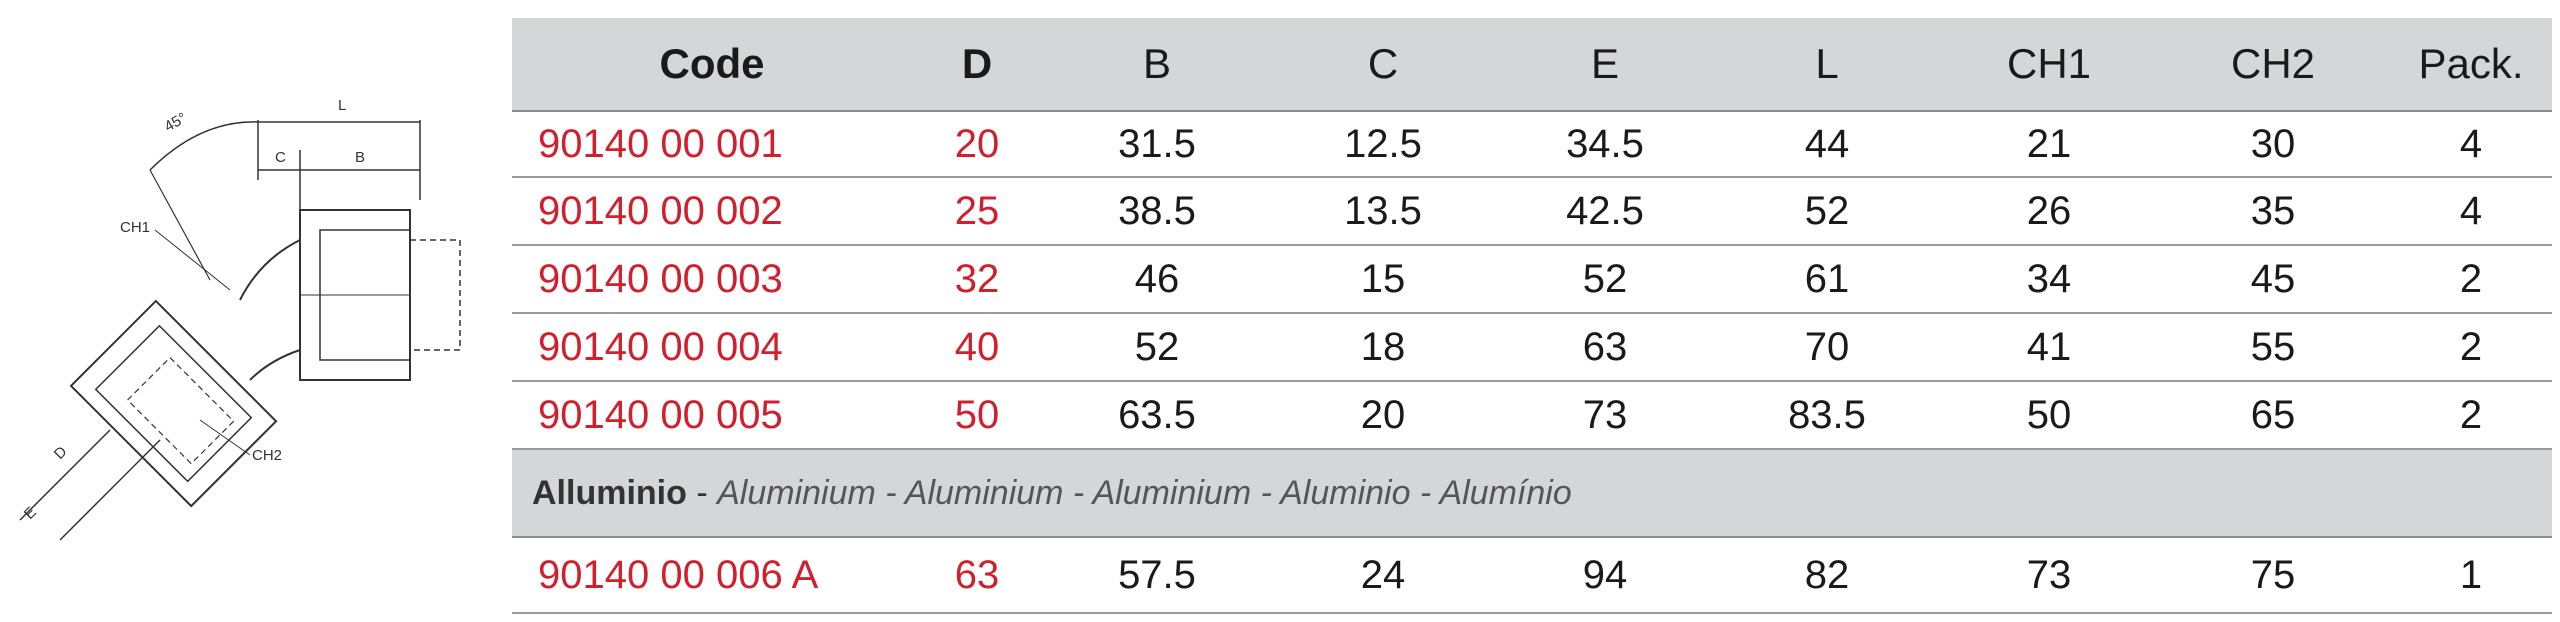  I want to click on cell-ch1: 34, so click(2049, 278).